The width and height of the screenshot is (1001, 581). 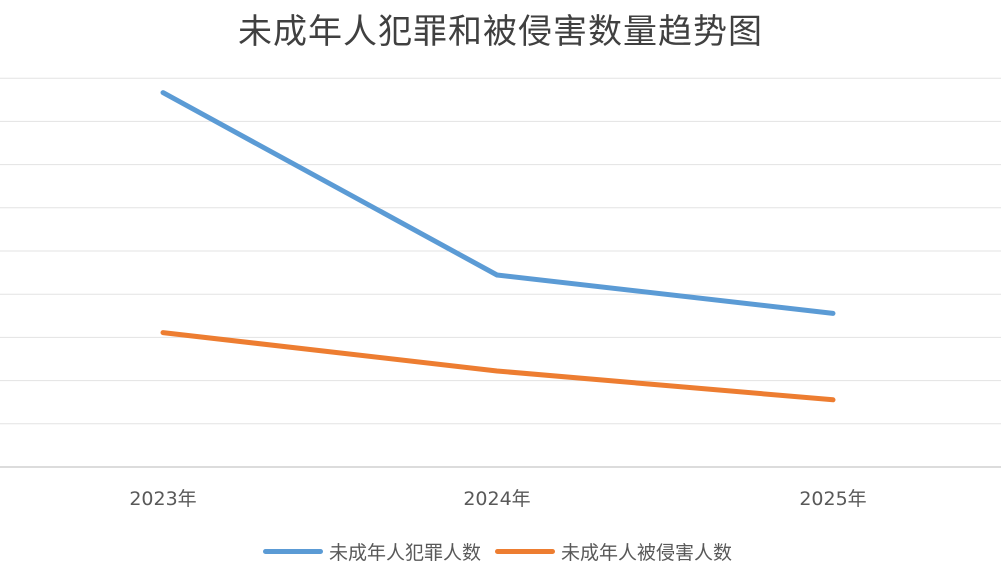 I want to click on legend-entry-series-1: 未成年人被侵害人数, so click(x=613, y=551).